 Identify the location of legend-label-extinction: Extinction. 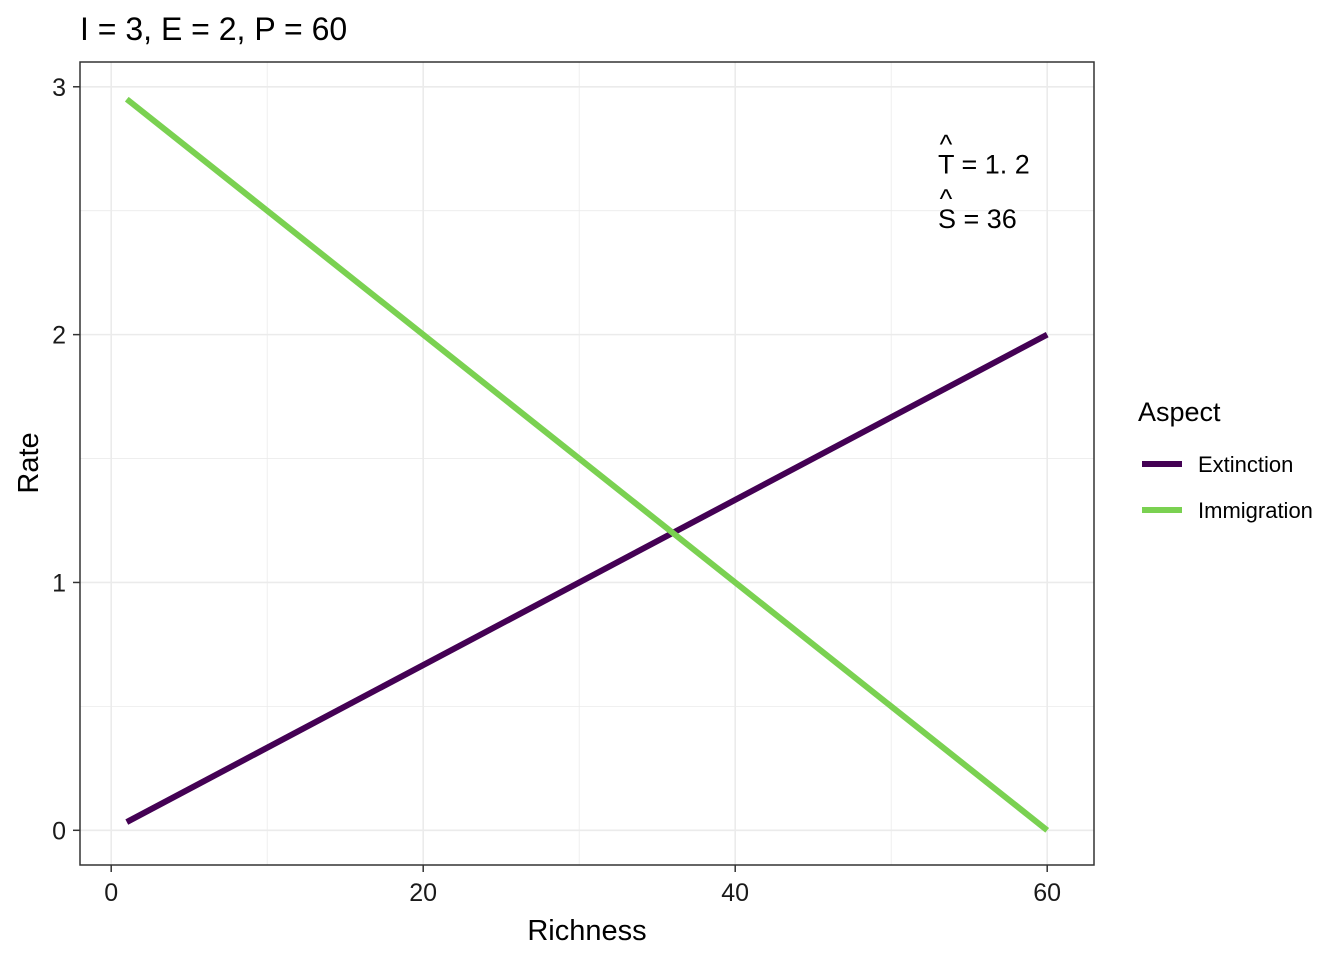
(1245, 464).